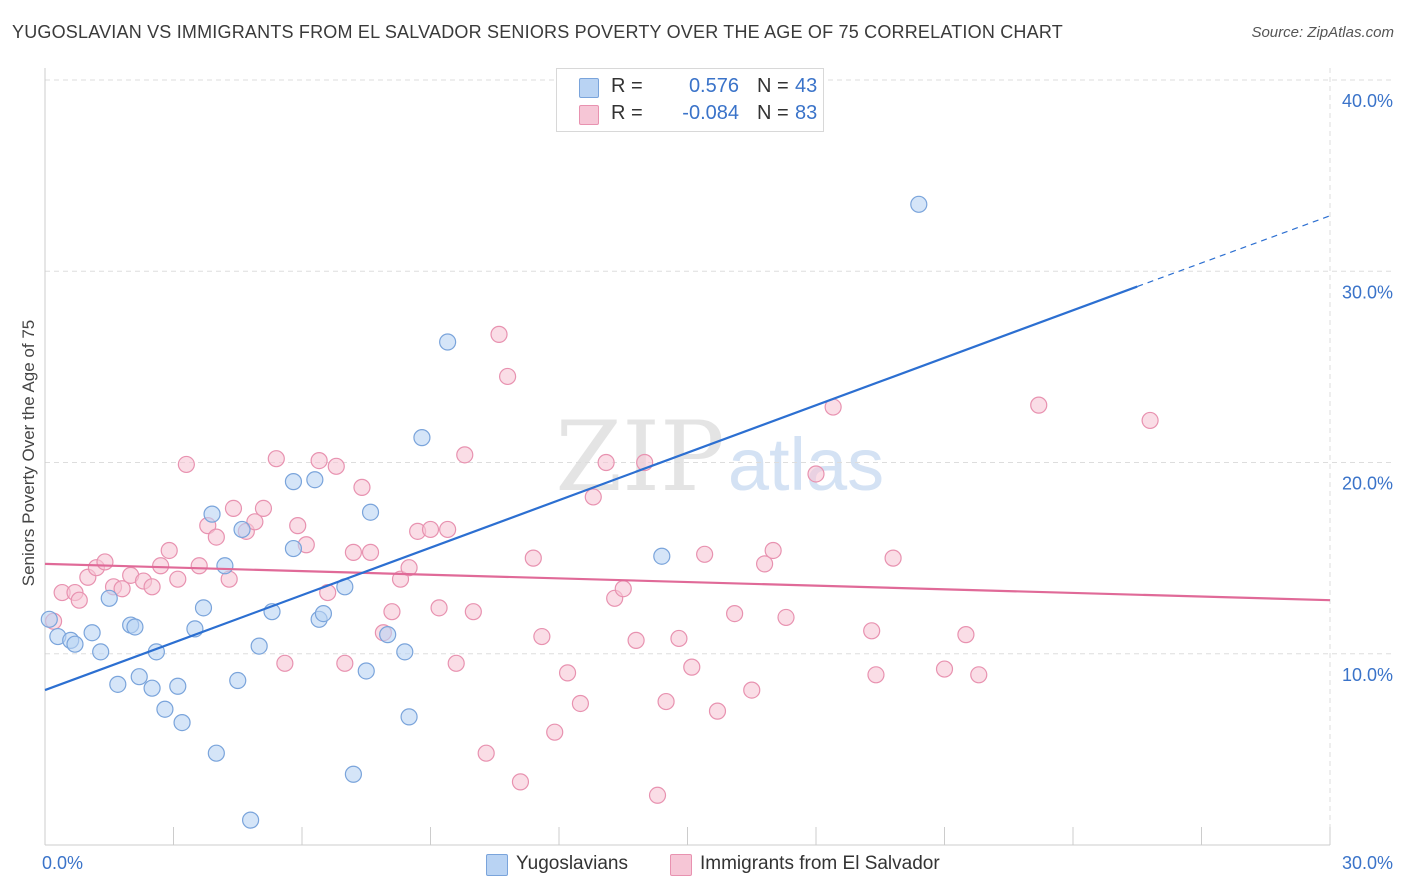 Image resolution: width=1406 pixels, height=892 pixels. What do you see at coordinates (1322, 32) in the screenshot?
I see `source-label: Source: ZipAtlas.com` at bounding box center [1322, 32].